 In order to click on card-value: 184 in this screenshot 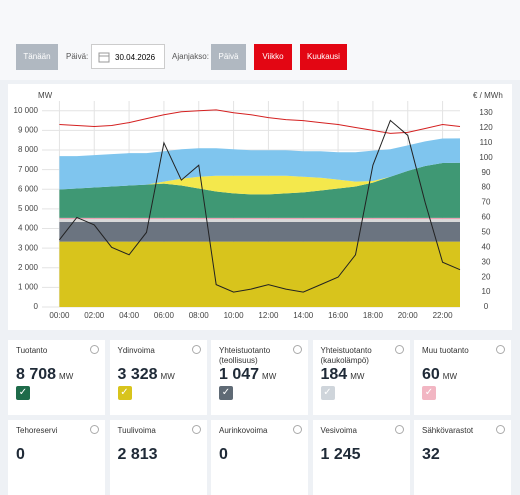, I will do `click(334, 374)`.